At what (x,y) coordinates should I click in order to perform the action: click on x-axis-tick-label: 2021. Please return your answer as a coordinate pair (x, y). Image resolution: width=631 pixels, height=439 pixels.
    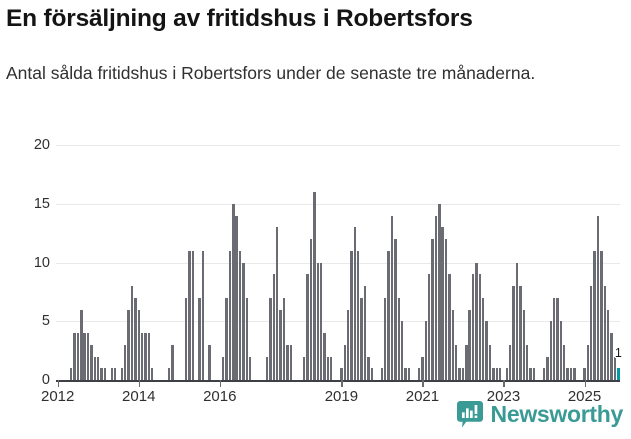
    Looking at the image, I should click on (422, 396).